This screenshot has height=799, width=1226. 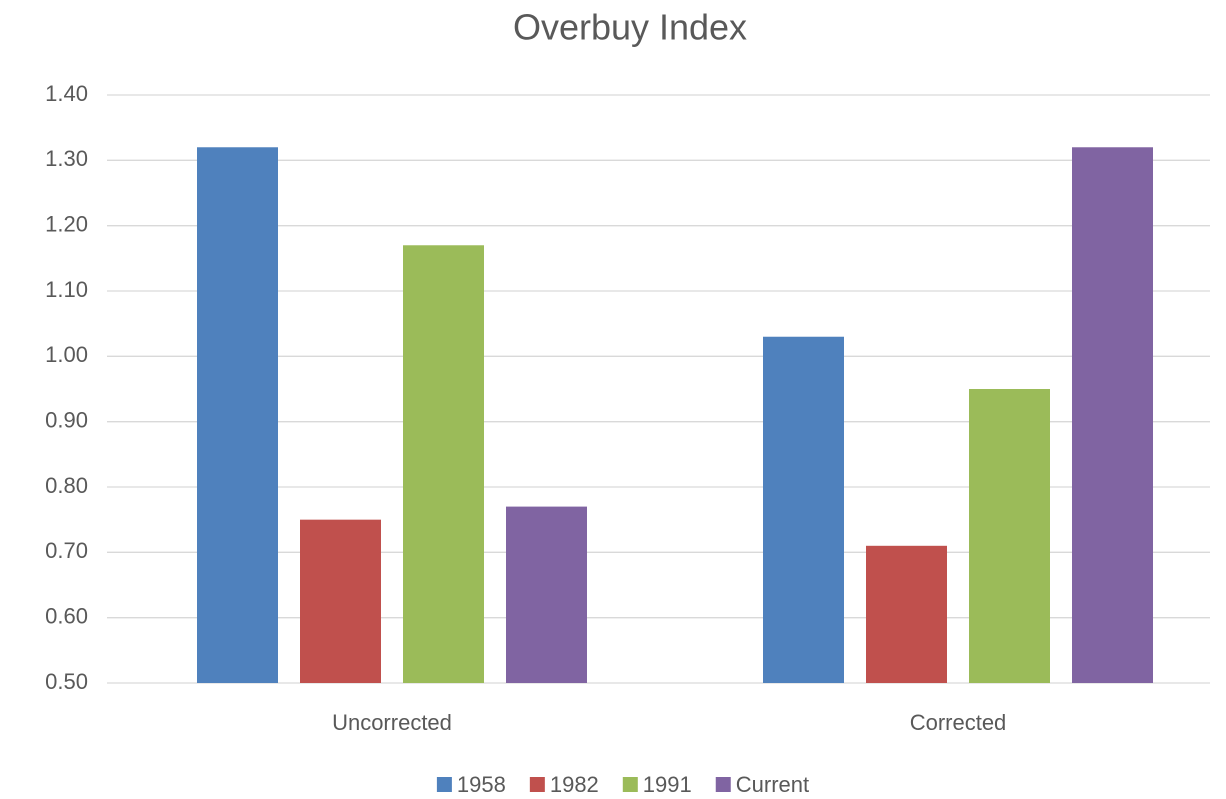 I want to click on y-tick-label: 0.80, so click(x=66, y=485).